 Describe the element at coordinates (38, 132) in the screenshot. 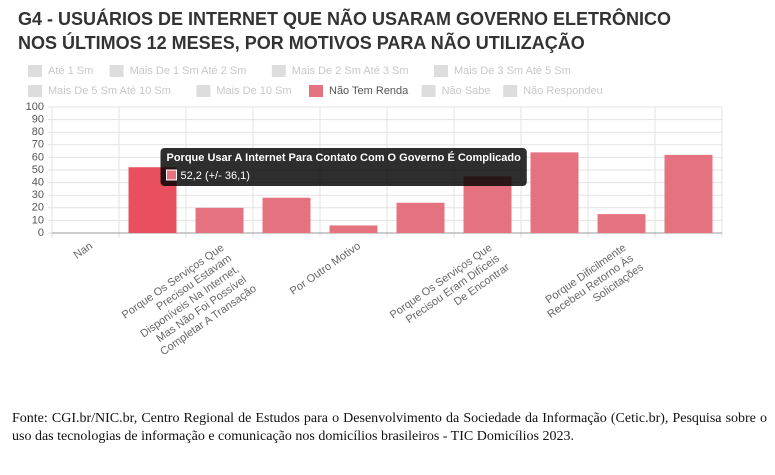

I see `y-tick-label: 80` at that location.